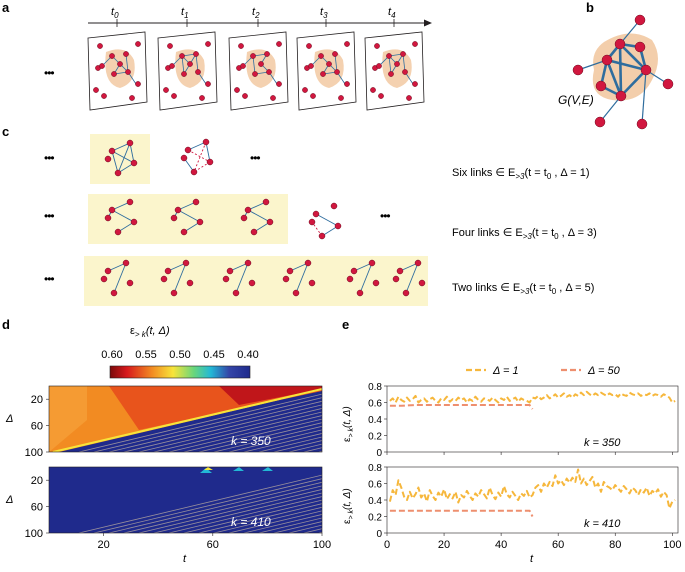  I want to click on panel-label-a: a, so click(6, 7).